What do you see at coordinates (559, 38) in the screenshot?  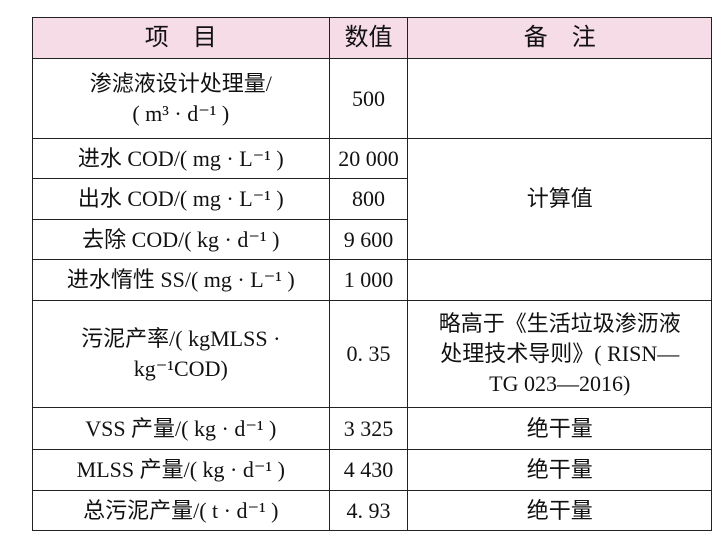 I see `header-cell: 备 注` at bounding box center [559, 38].